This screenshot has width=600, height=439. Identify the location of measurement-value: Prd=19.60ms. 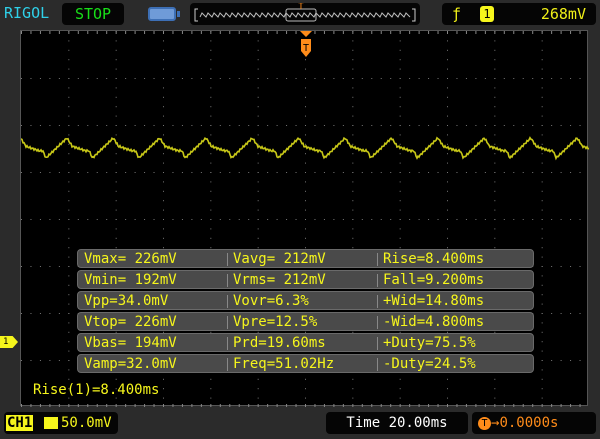
(279, 343).